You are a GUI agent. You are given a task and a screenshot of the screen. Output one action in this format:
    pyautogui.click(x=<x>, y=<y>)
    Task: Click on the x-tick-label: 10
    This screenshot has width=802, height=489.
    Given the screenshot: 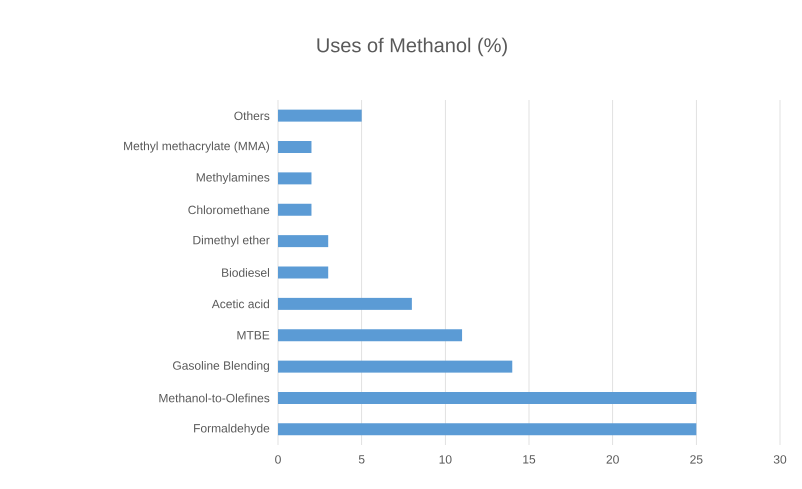 What is the action you would take?
    pyautogui.click(x=446, y=459)
    